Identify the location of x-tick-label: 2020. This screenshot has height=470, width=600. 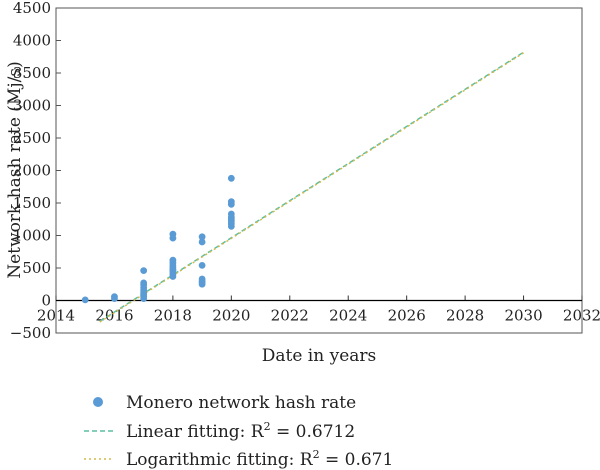
(231, 316).